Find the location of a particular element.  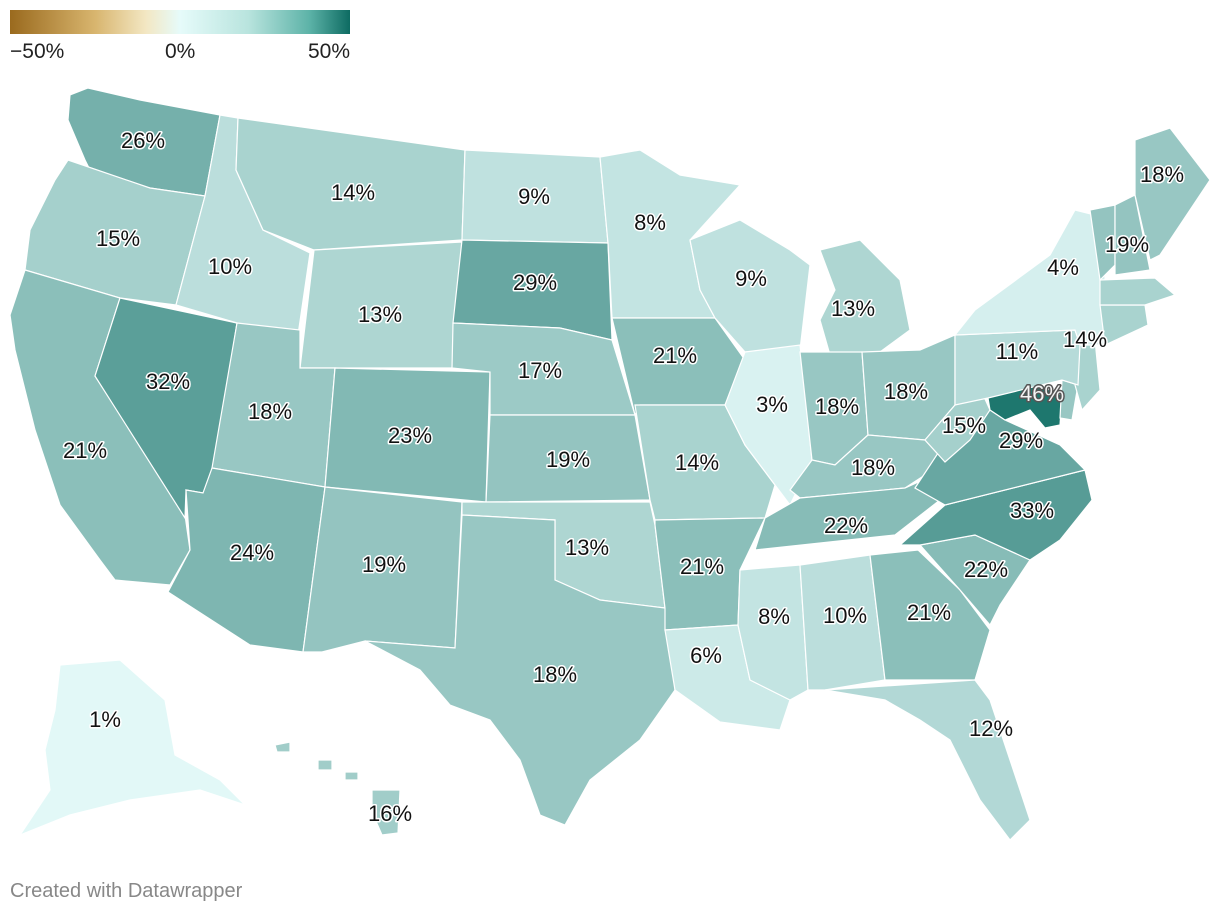

state-value-label-mn: 8% is located at coordinates (650, 222).